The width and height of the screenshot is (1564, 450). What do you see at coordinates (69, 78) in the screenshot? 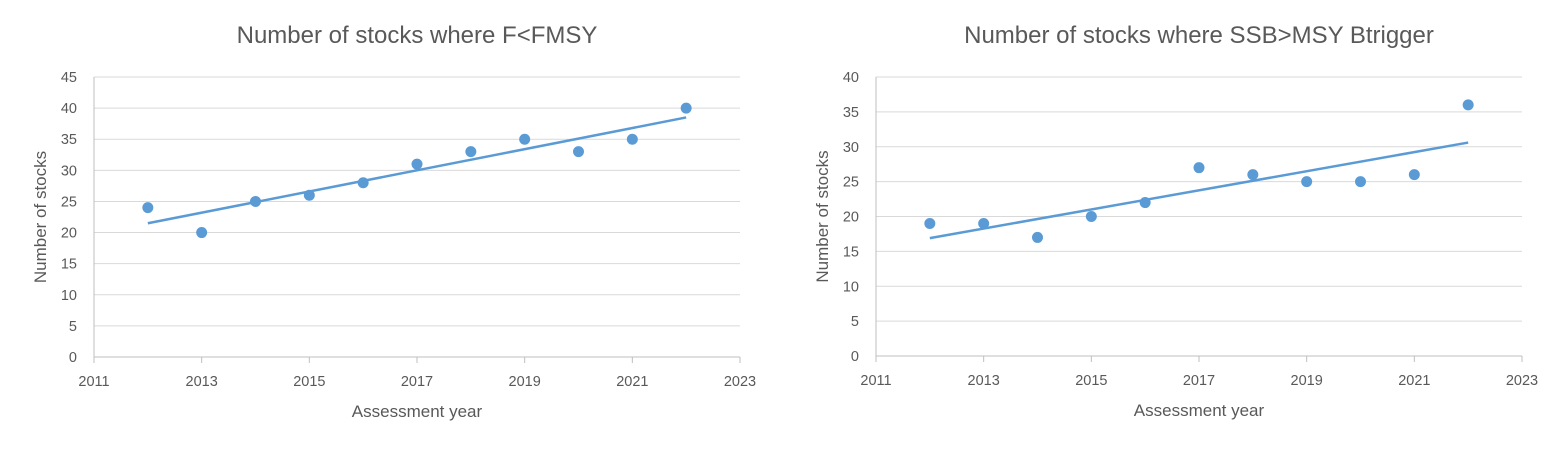
I see `y-tick-label: 45` at bounding box center [69, 78].